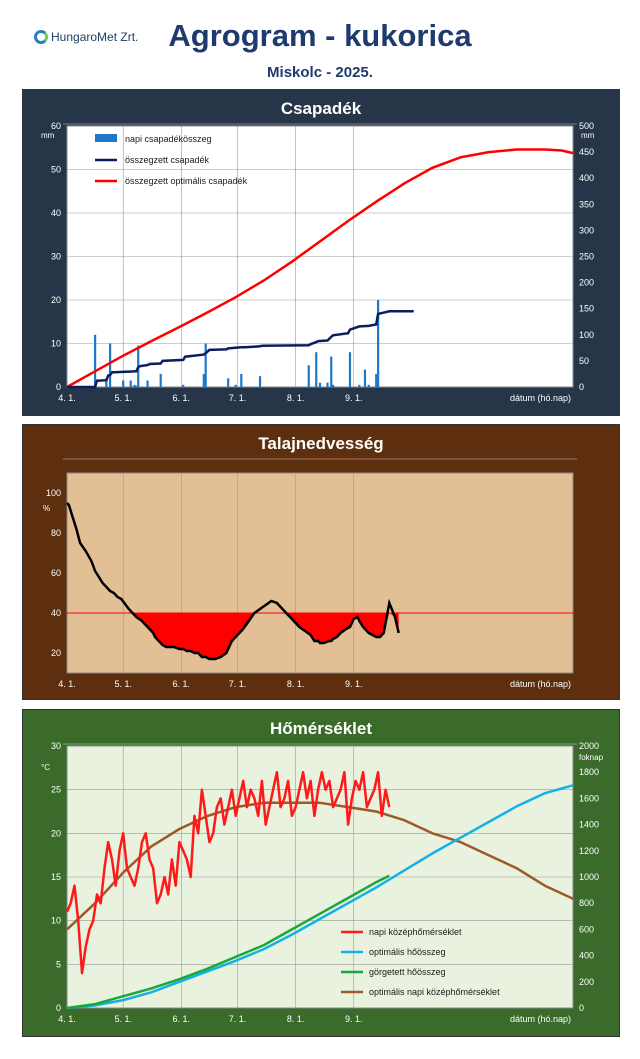  What do you see at coordinates (46, 508) in the screenshot?
I see `y-axis-unit: %` at bounding box center [46, 508].